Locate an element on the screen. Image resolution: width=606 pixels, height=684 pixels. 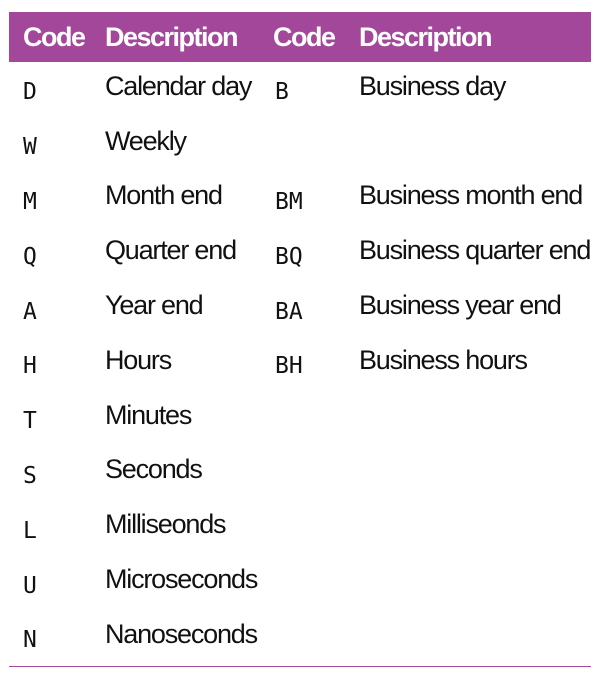
description-cell: Weekly is located at coordinates (146, 140).